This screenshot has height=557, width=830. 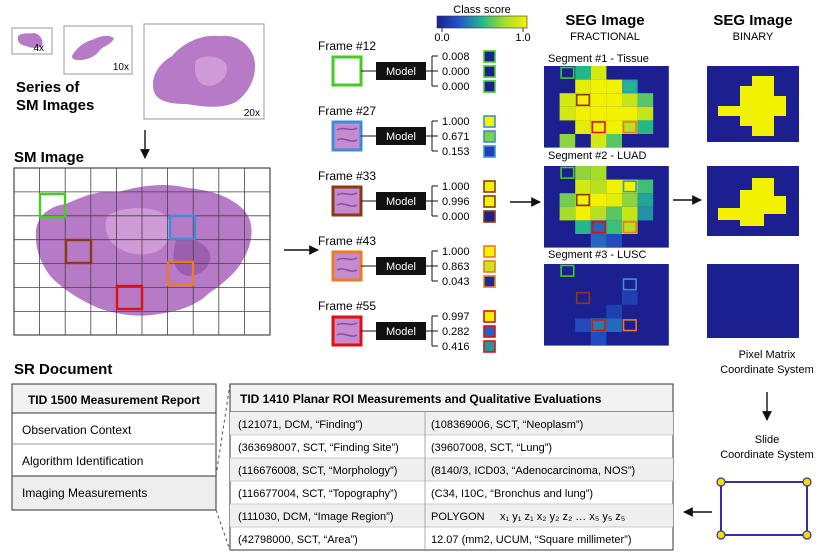 What do you see at coordinates (753, 301) in the screenshot?
I see `seg-binary-lusc` at bounding box center [753, 301].